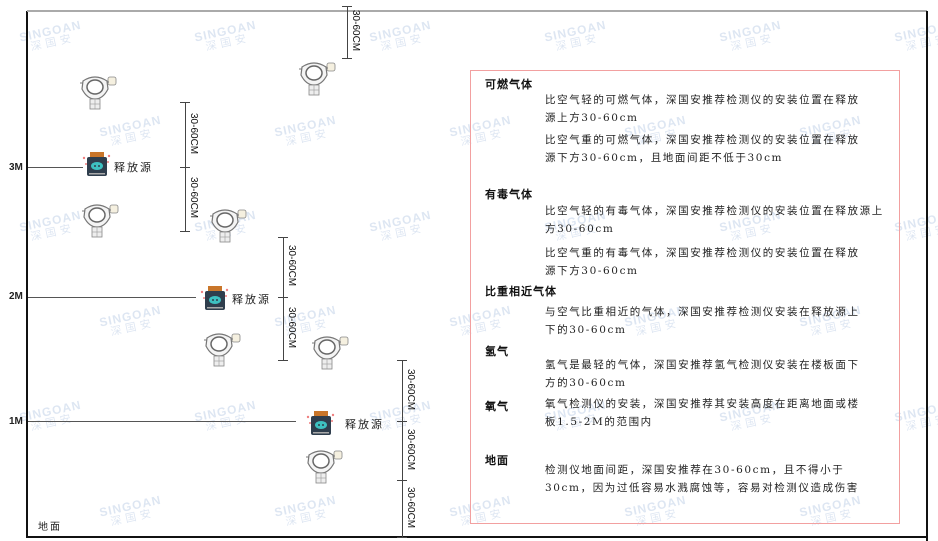  I want to click on hydrogen-title: 氢气, so click(497, 351).